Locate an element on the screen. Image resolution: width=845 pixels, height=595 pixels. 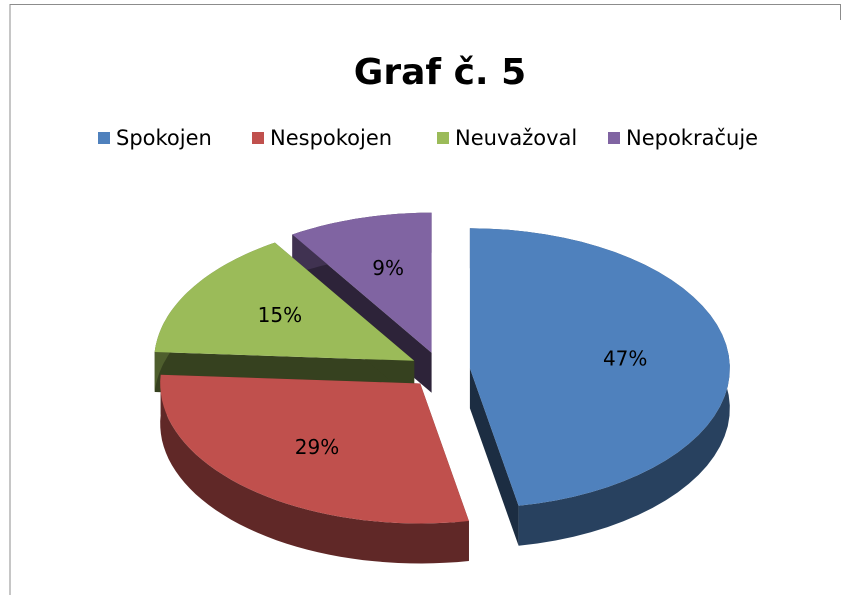
legend-label: Nespokojen is located at coordinates (331, 138).